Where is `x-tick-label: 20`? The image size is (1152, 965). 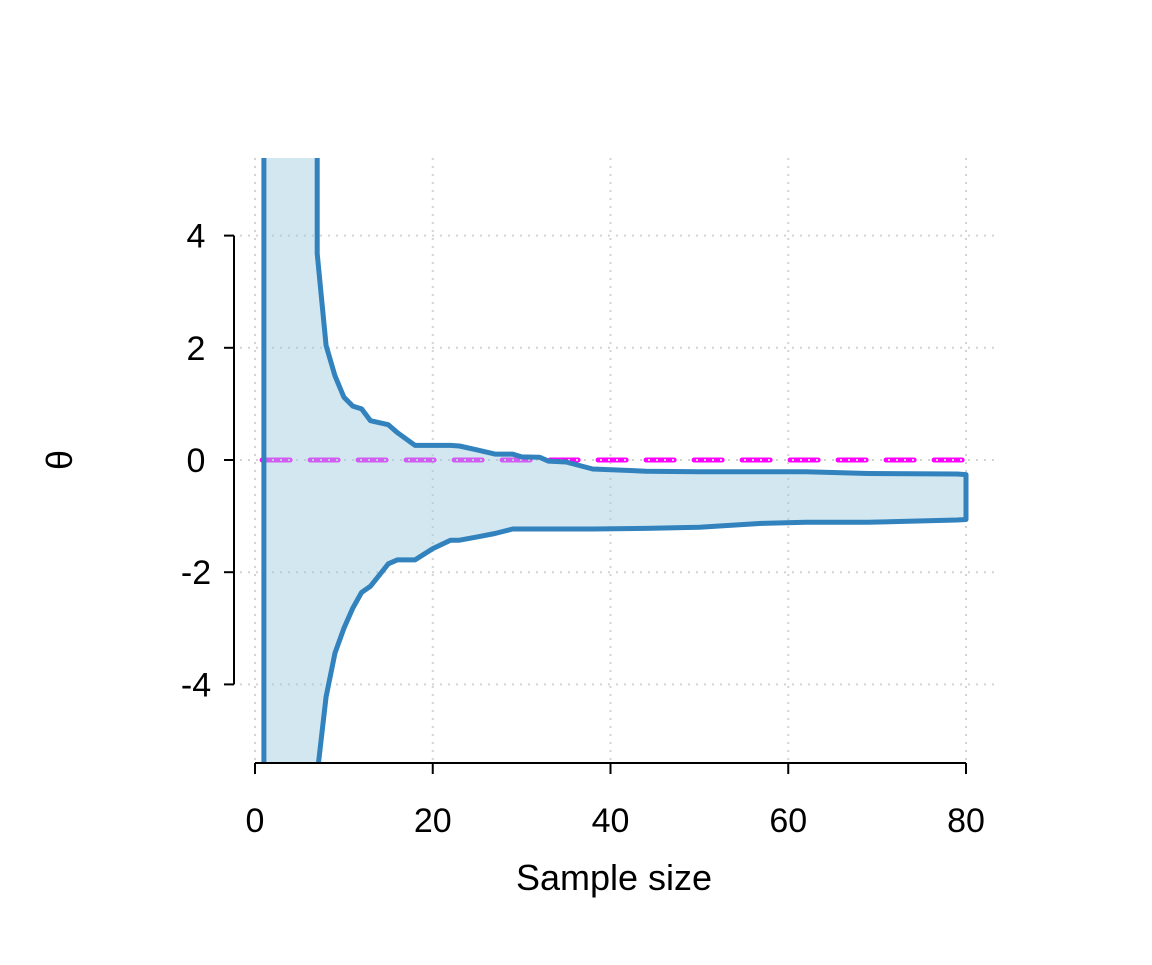
x-tick-label: 20 is located at coordinates (433, 821).